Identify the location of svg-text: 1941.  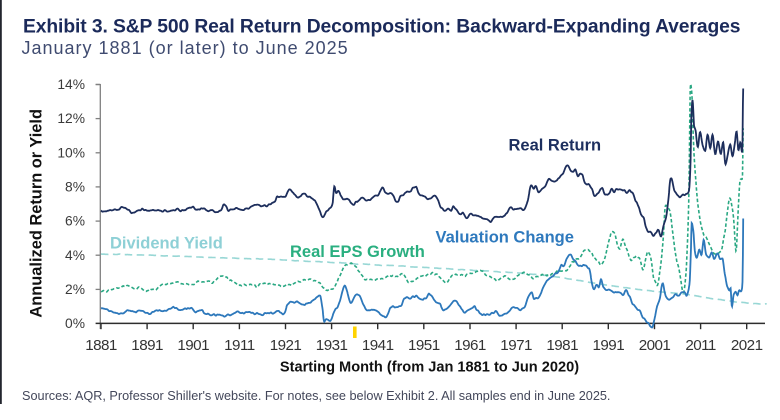
(378, 345).